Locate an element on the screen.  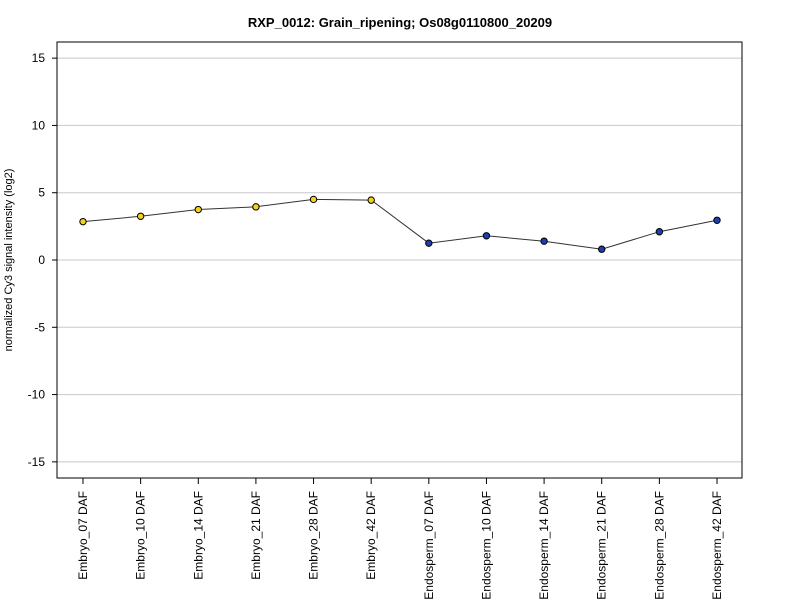
series-line is located at coordinates (400, 224).